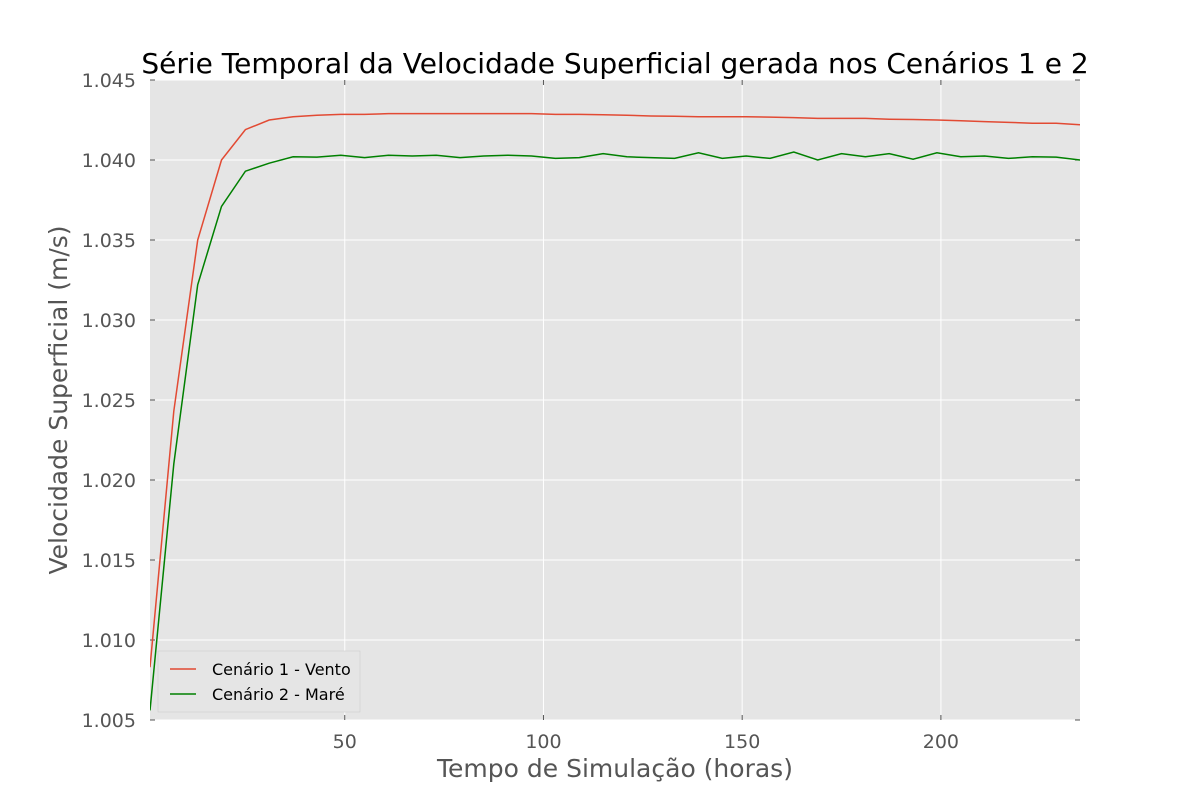 The width and height of the screenshot is (1200, 800). What do you see at coordinates (109, 321) in the screenshot?
I see `y-tick-label: 1.030` at bounding box center [109, 321].